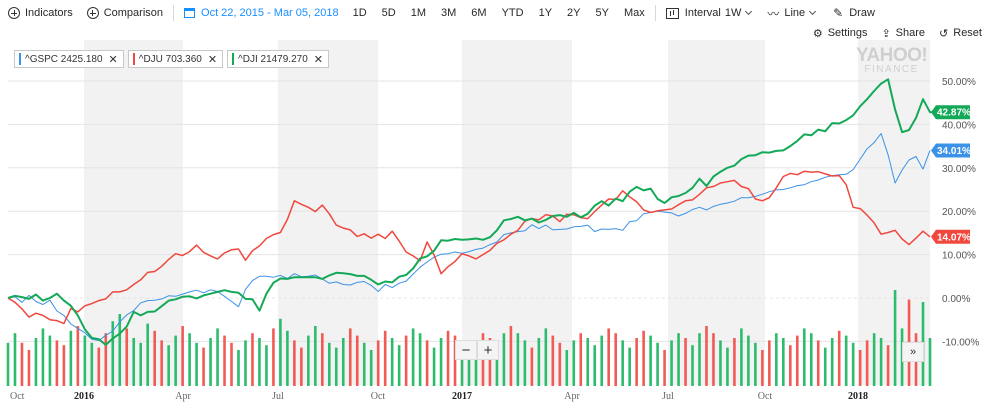 This screenshot has height=412, width=984. Describe the element at coordinates (40, 13) in the screenshot. I see `indicators-button: Indicators` at that location.